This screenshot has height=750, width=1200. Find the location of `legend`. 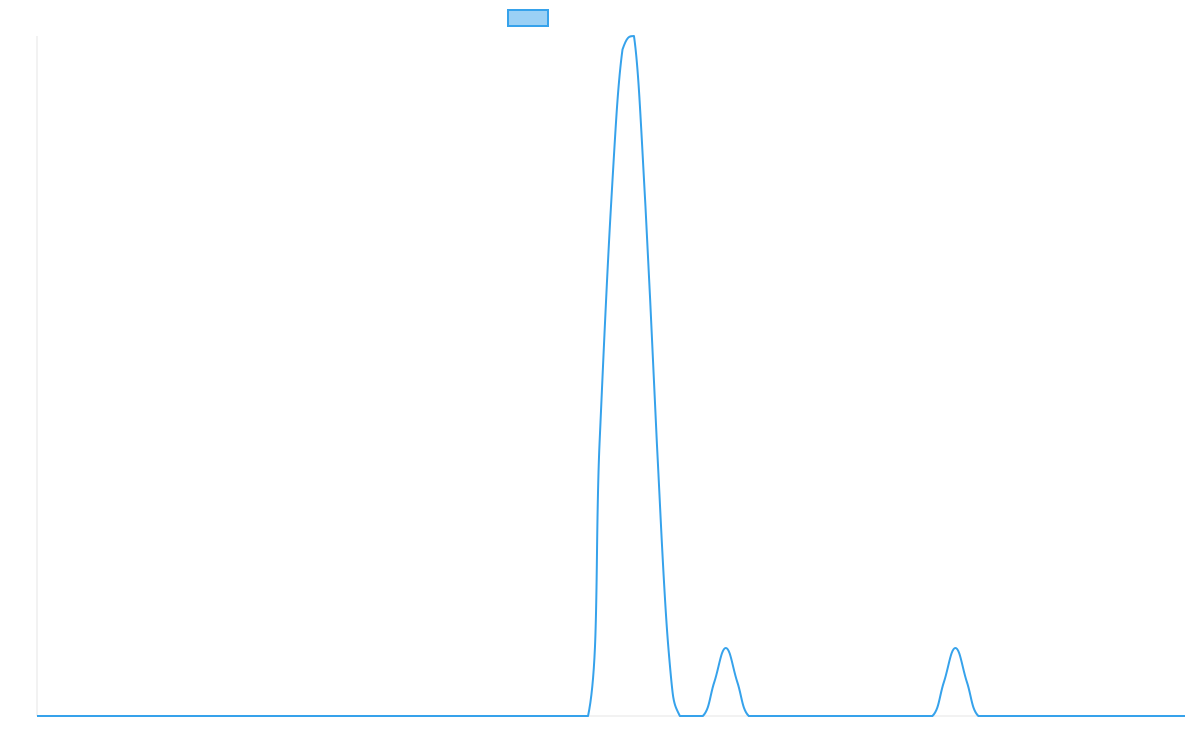

legend is located at coordinates (528, 18).